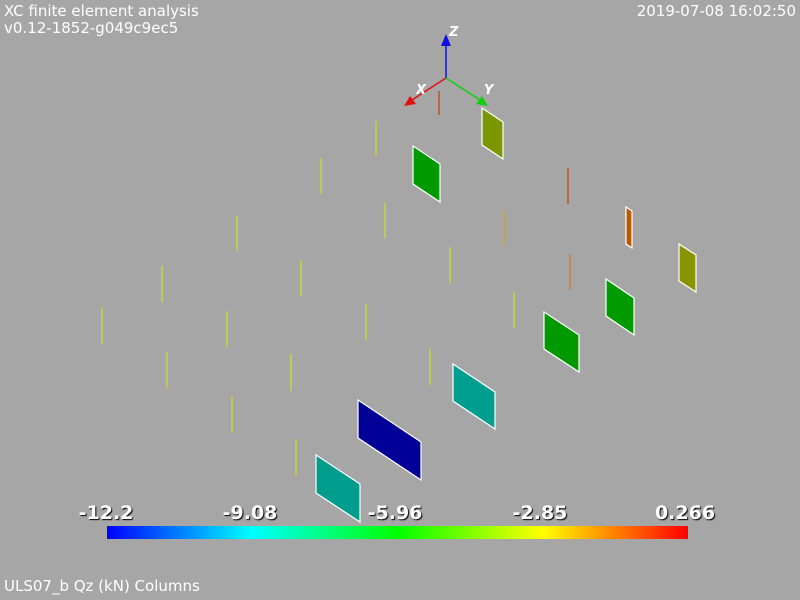 Image resolution: width=800 pixels, height=600 pixels. I want to click on app-title: XC finite element analysis, so click(101, 11).